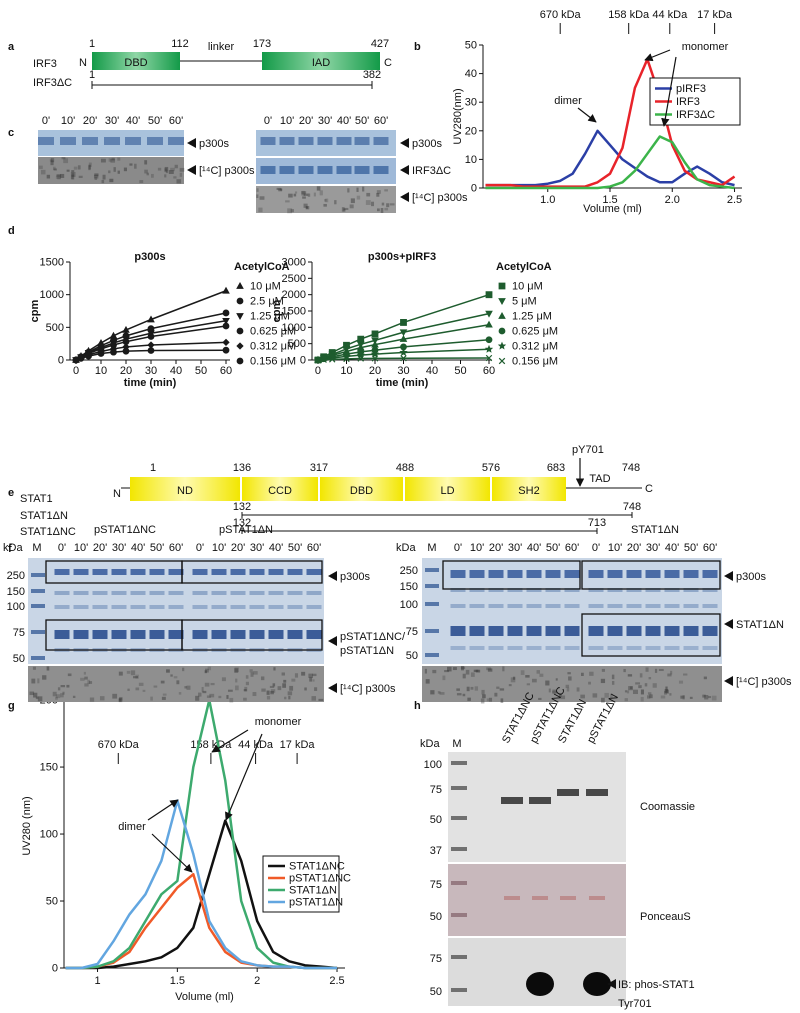 The image size is (800, 1013). What do you see at coordinates (629, 15) in the screenshot?
I see `size-marker-label: 158 kDa` at bounding box center [629, 15].